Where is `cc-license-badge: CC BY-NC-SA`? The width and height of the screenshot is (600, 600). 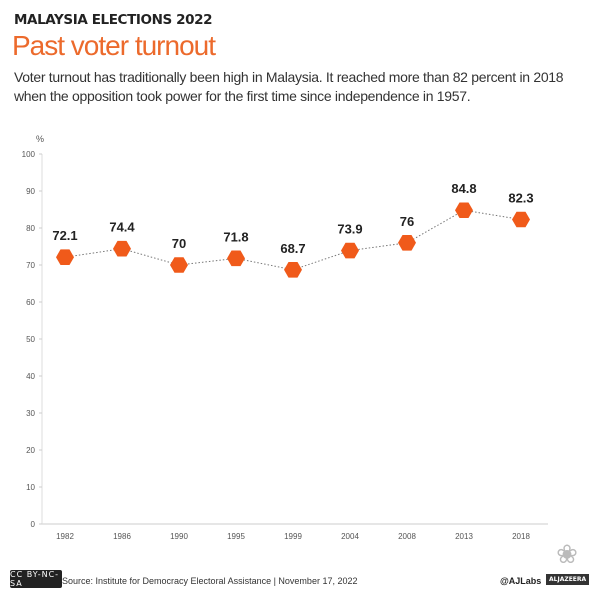
cc-license-badge: CC BY-NC-SA is located at coordinates (36, 579).